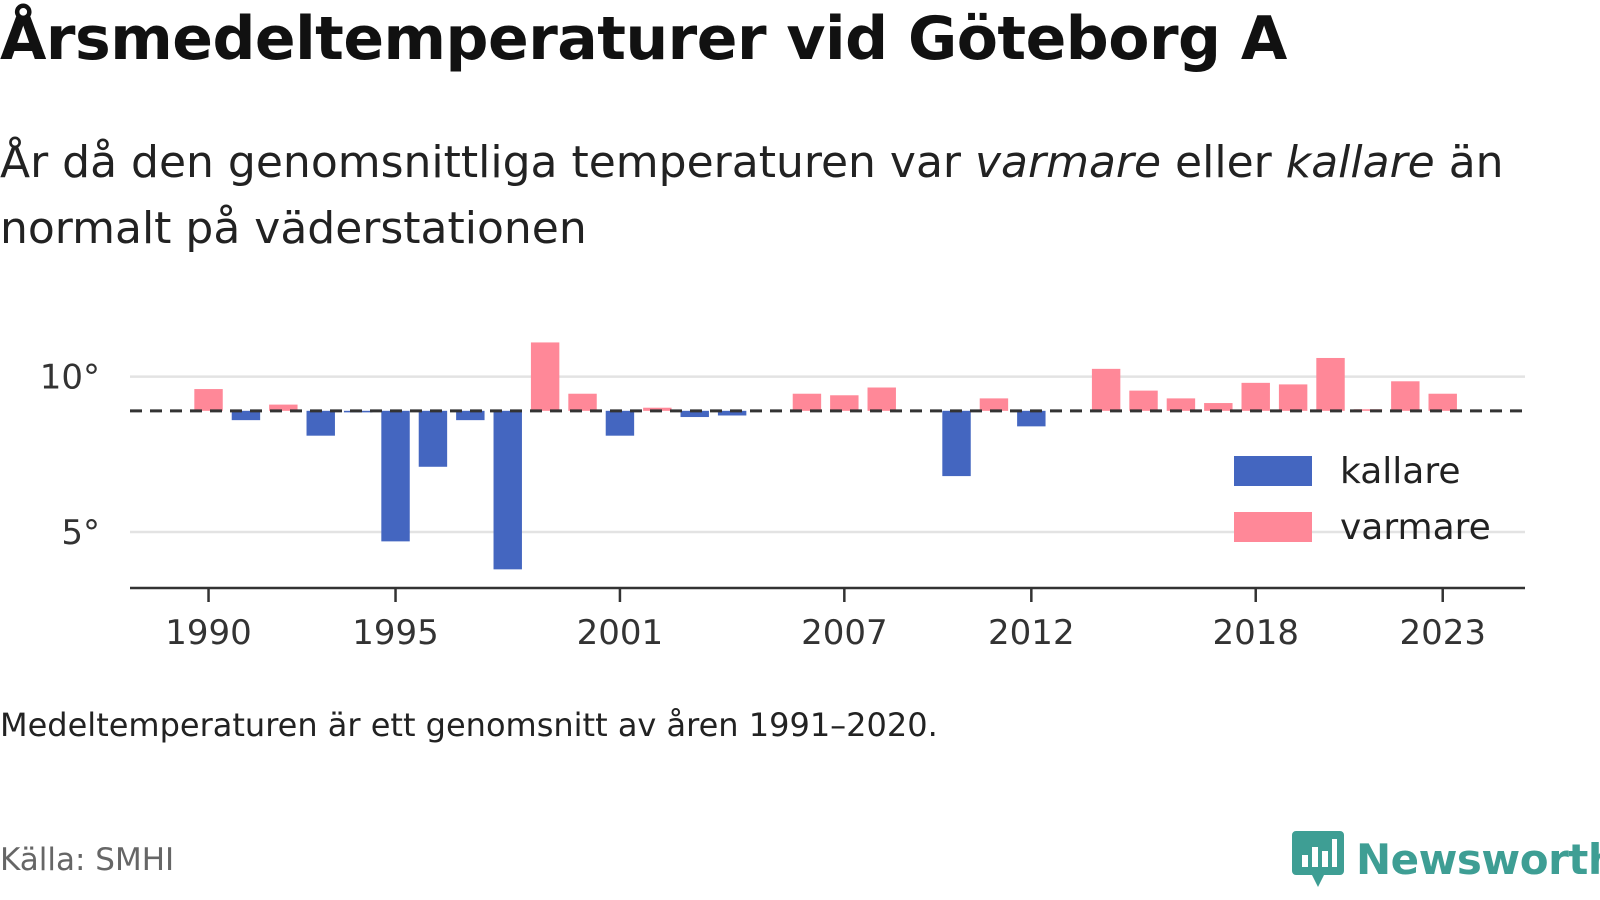 The width and height of the screenshot is (1600, 900). Describe the element at coordinates (507, 490) in the screenshot. I see `bar-1998` at that location.